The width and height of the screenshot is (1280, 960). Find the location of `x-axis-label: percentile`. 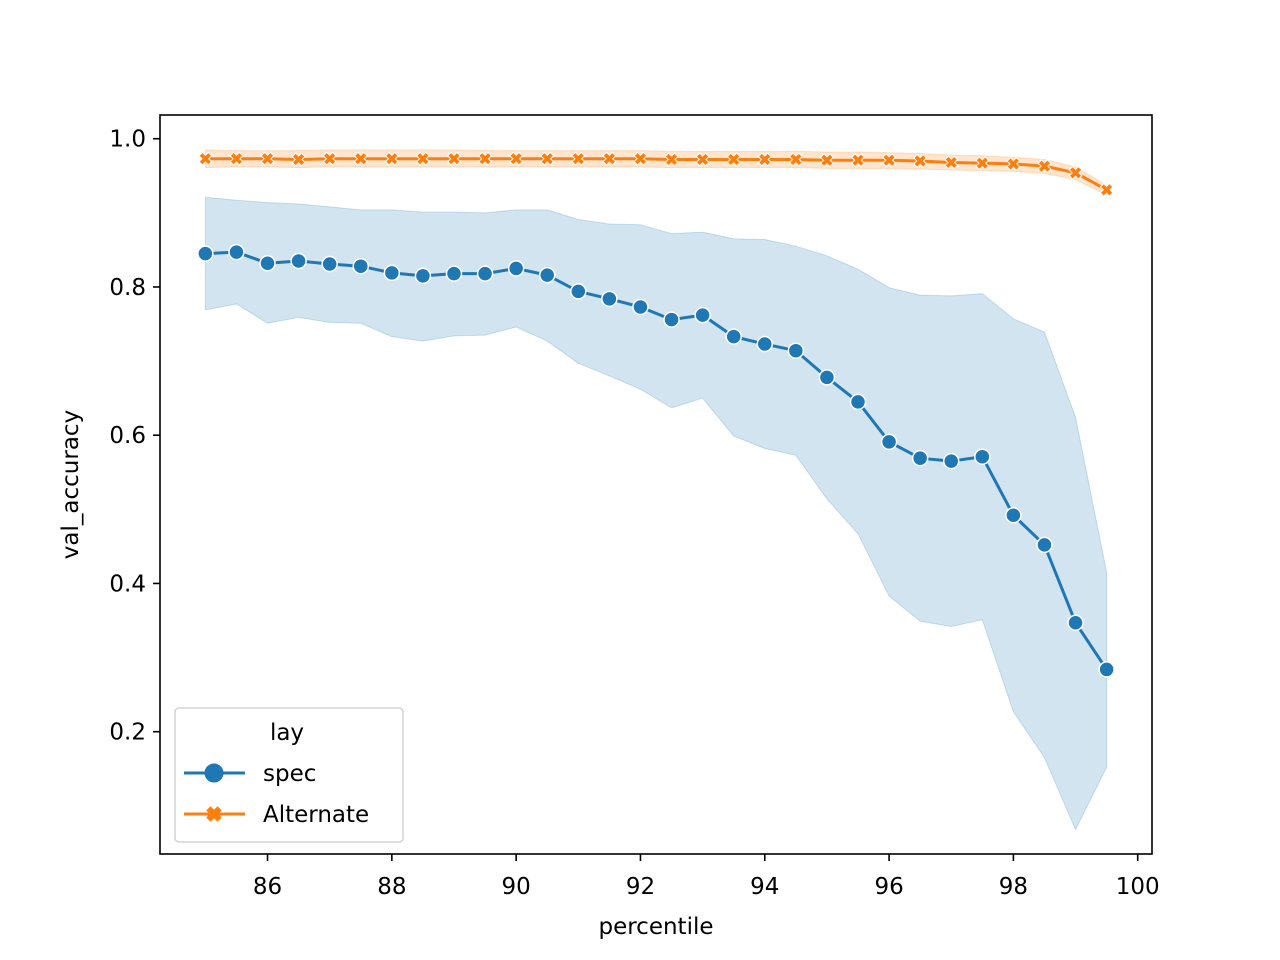

x-axis-label: percentile is located at coordinates (655, 927).